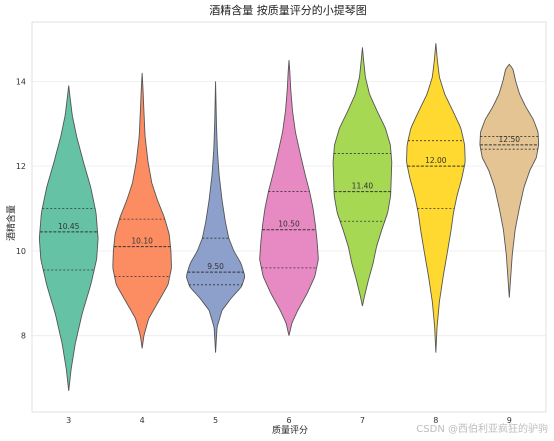 This screenshot has width=554, height=441. I want to click on x-tick-label-3: 3, so click(68, 420).